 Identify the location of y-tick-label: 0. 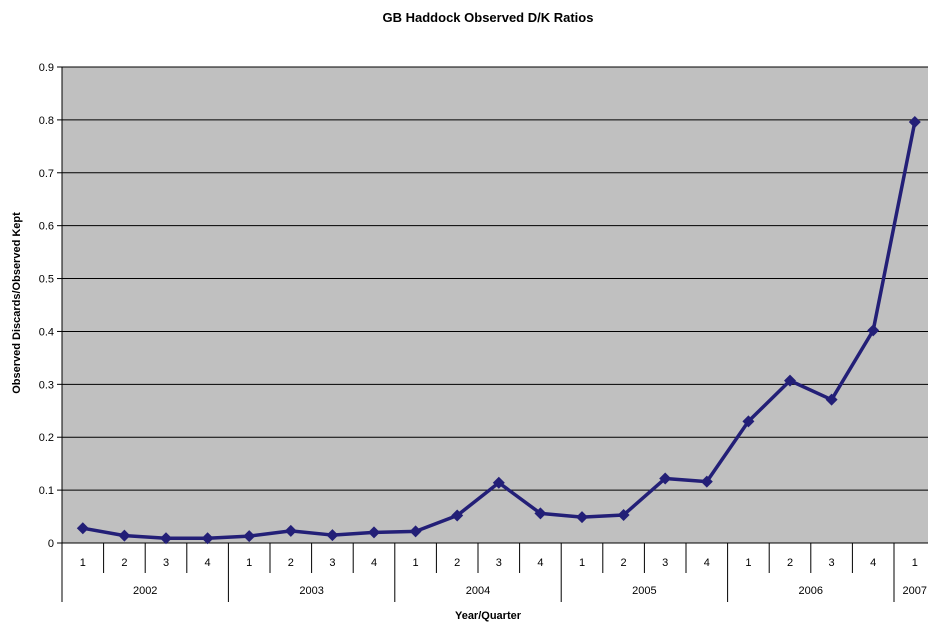
(51, 544).